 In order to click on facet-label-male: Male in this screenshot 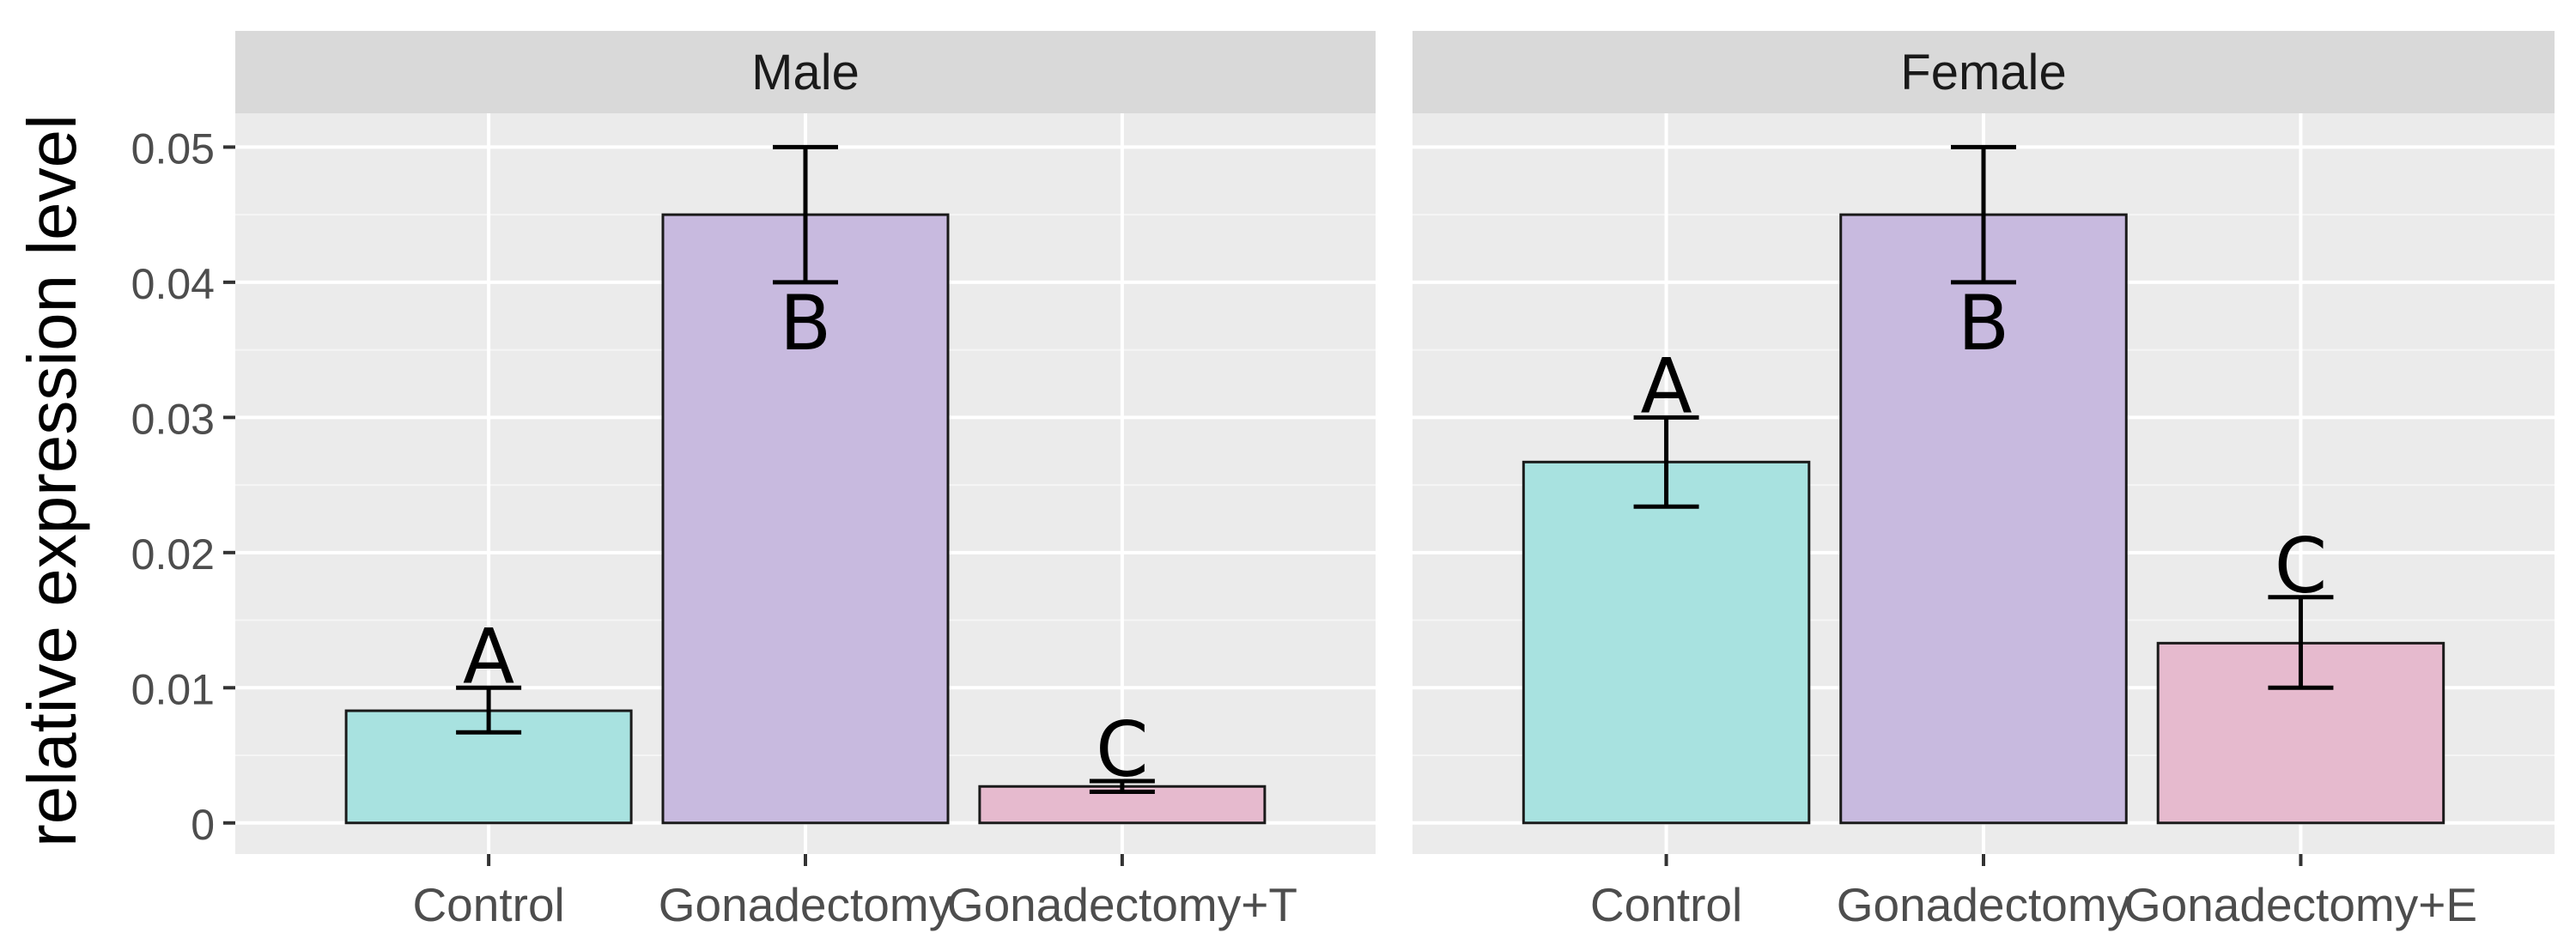, I will do `click(806, 73)`.